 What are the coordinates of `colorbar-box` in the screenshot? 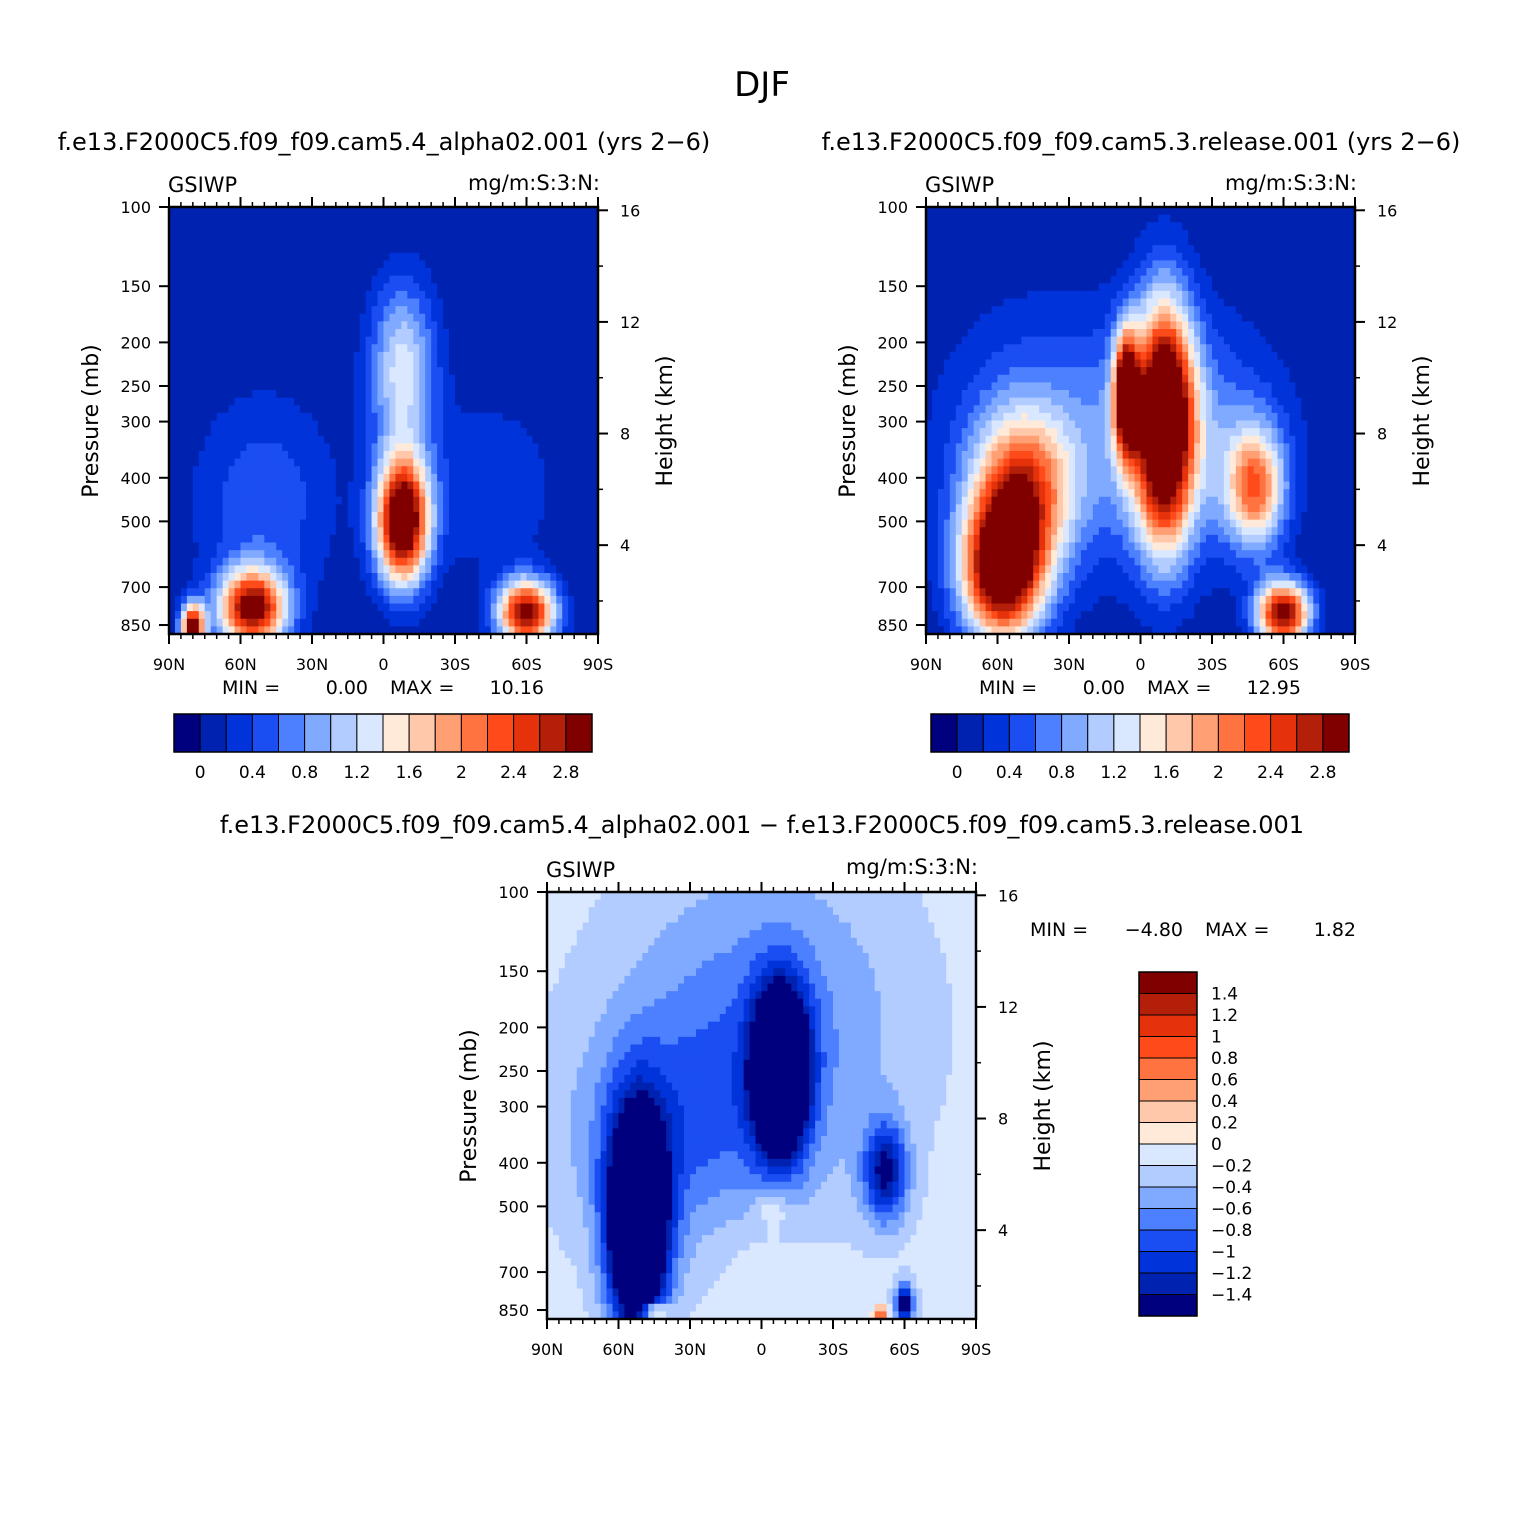 It's located at (344, 733).